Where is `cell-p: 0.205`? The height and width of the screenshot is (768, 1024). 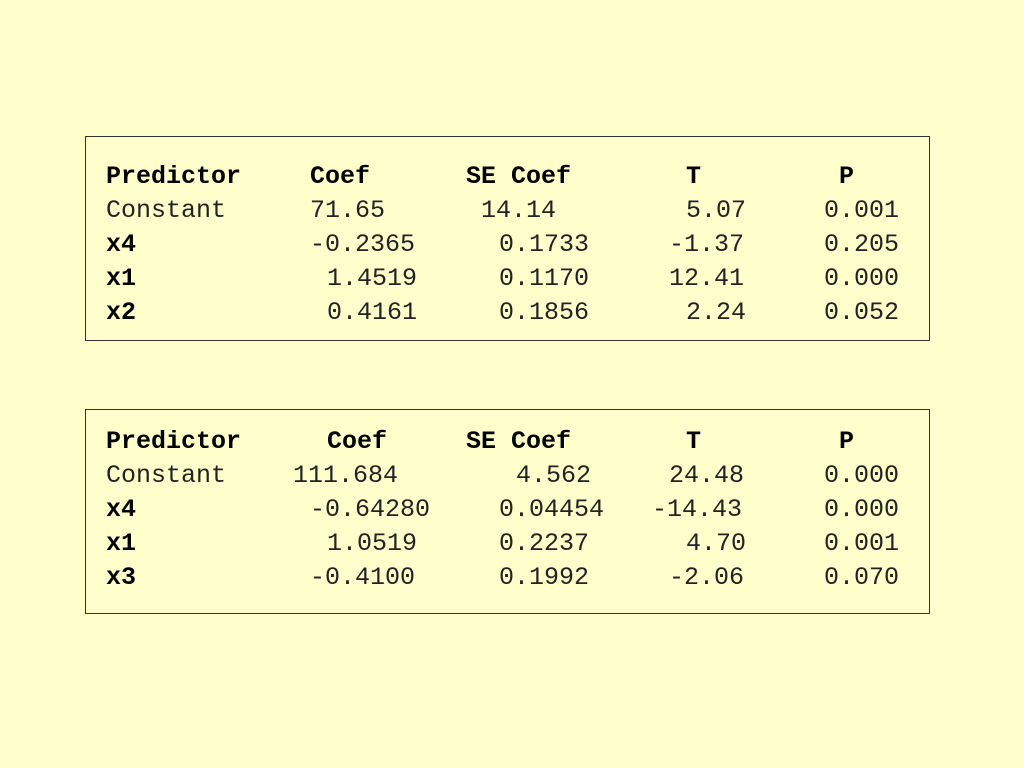 cell-p: 0.205 is located at coordinates (862, 244).